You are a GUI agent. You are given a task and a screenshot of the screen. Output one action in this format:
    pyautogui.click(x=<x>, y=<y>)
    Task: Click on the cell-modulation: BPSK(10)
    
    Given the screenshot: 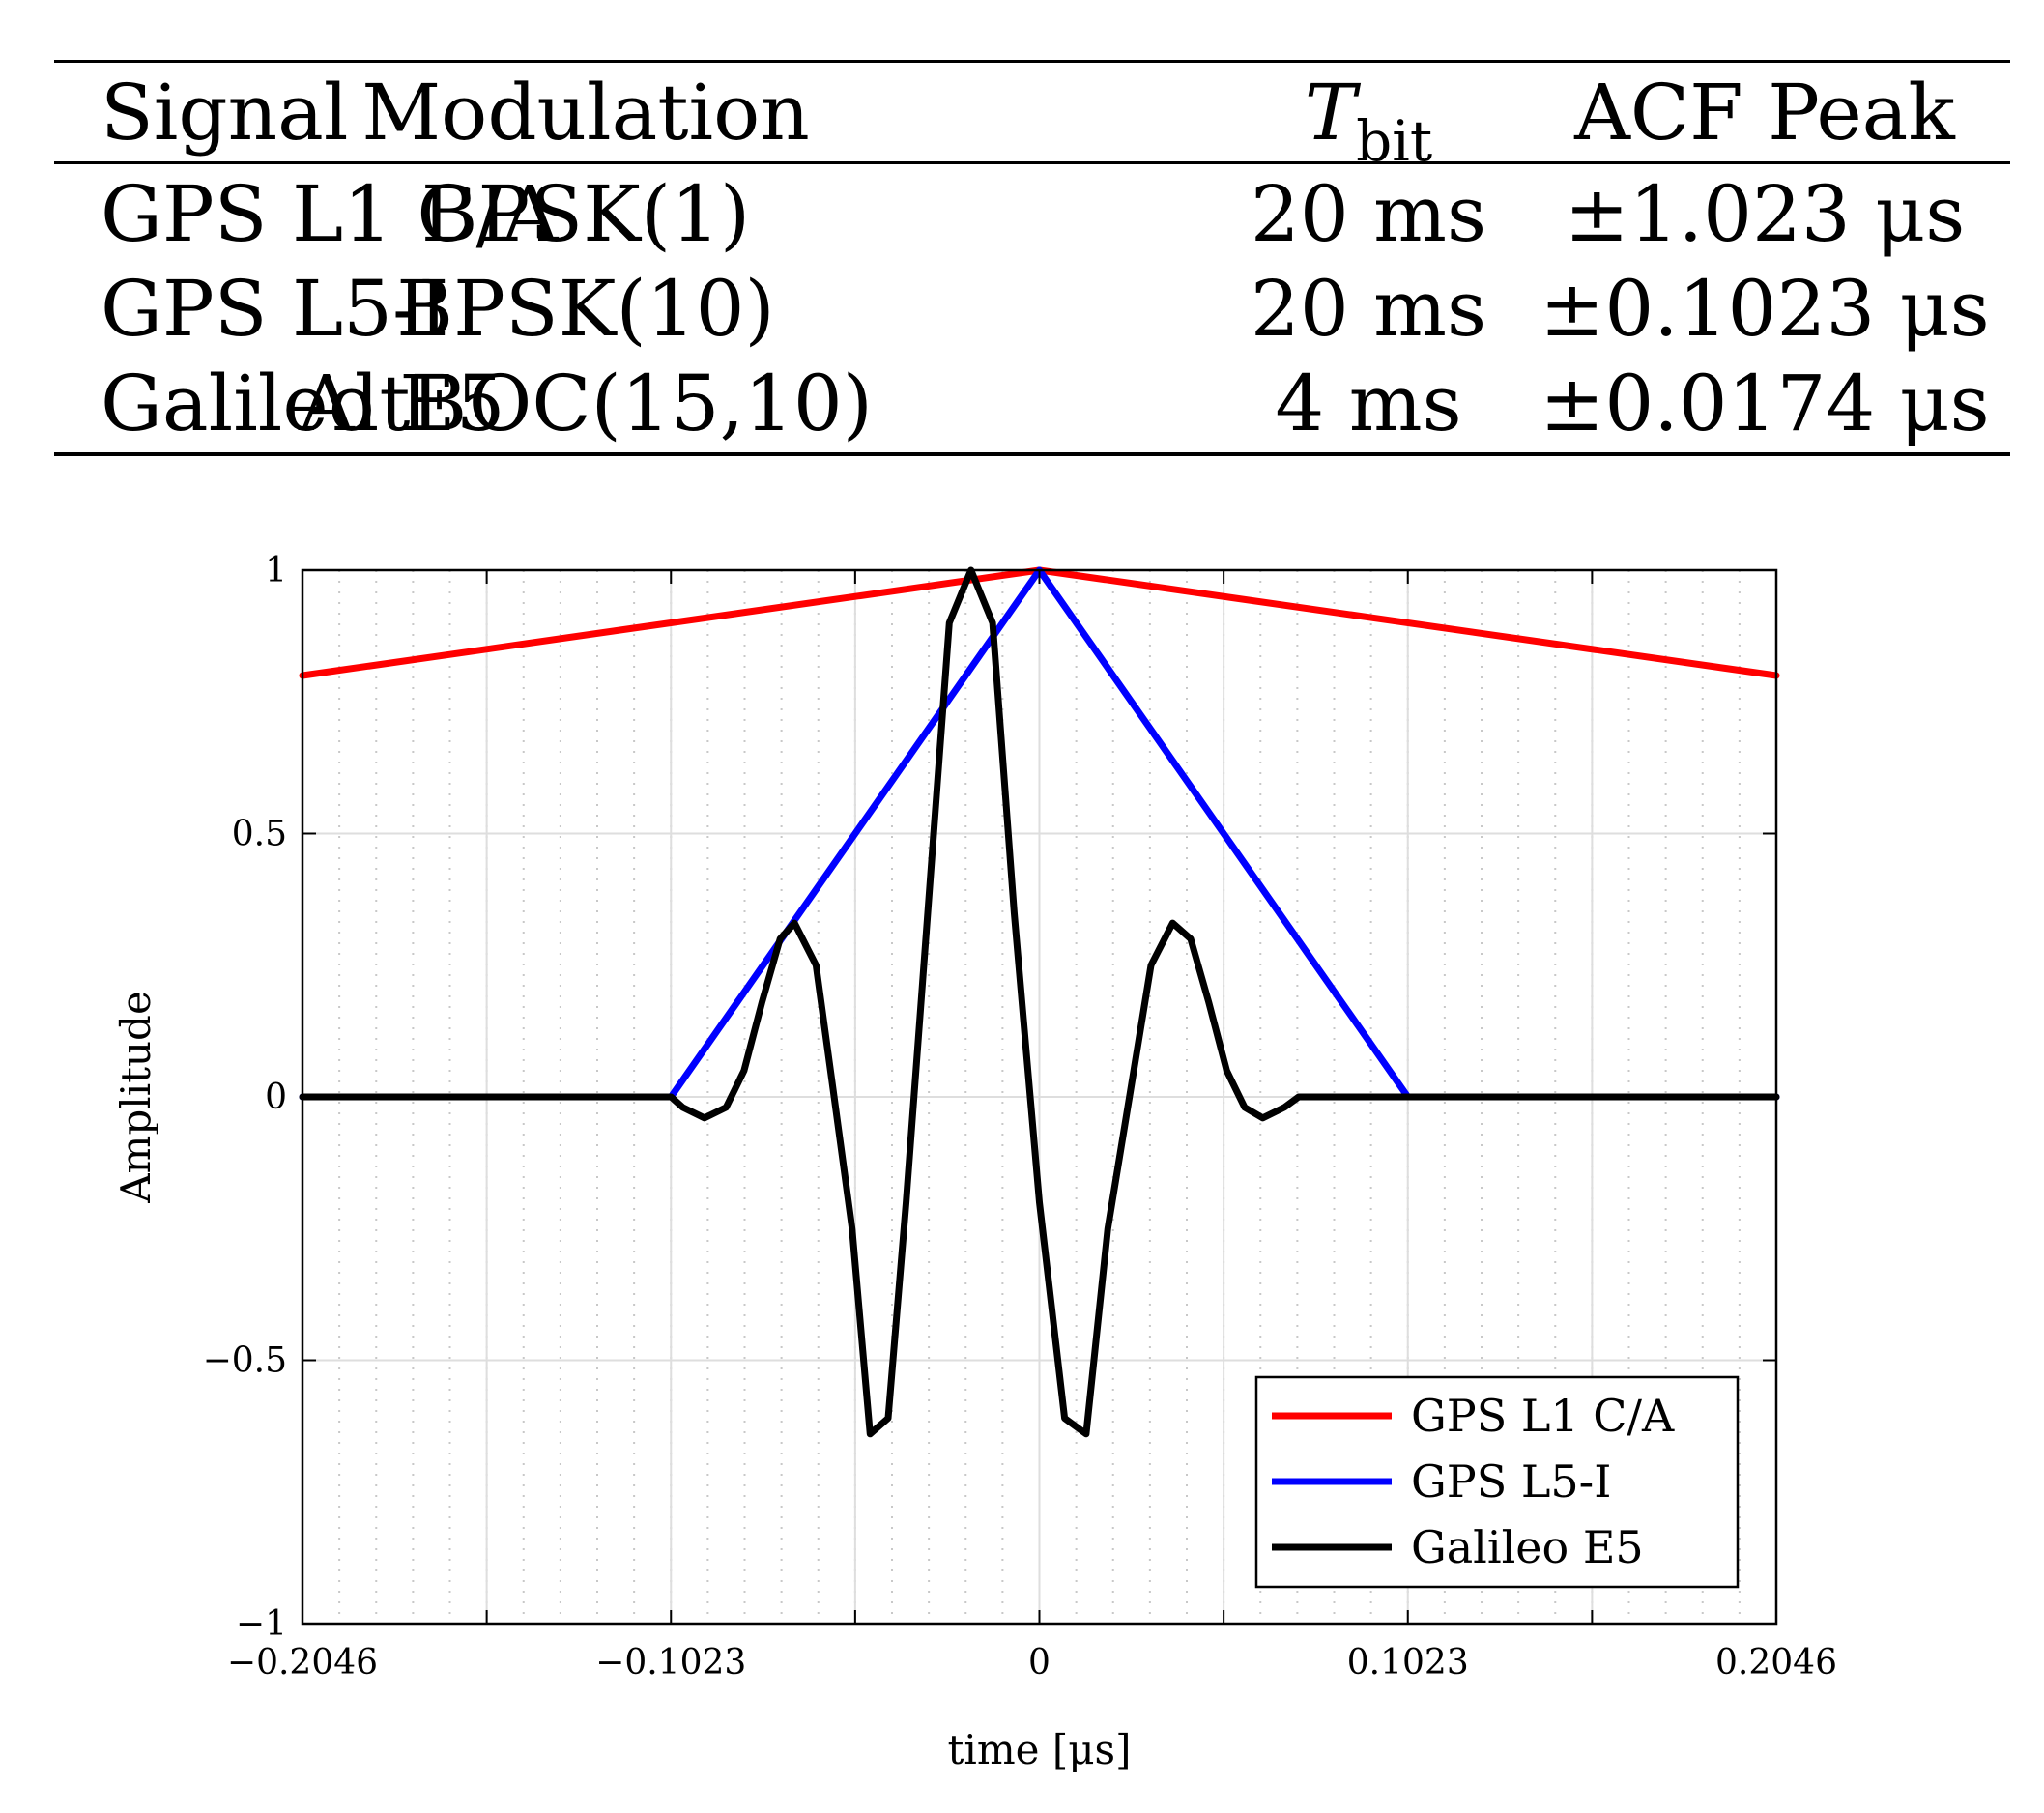 What is the action you would take?
    pyautogui.click(x=585, y=309)
    